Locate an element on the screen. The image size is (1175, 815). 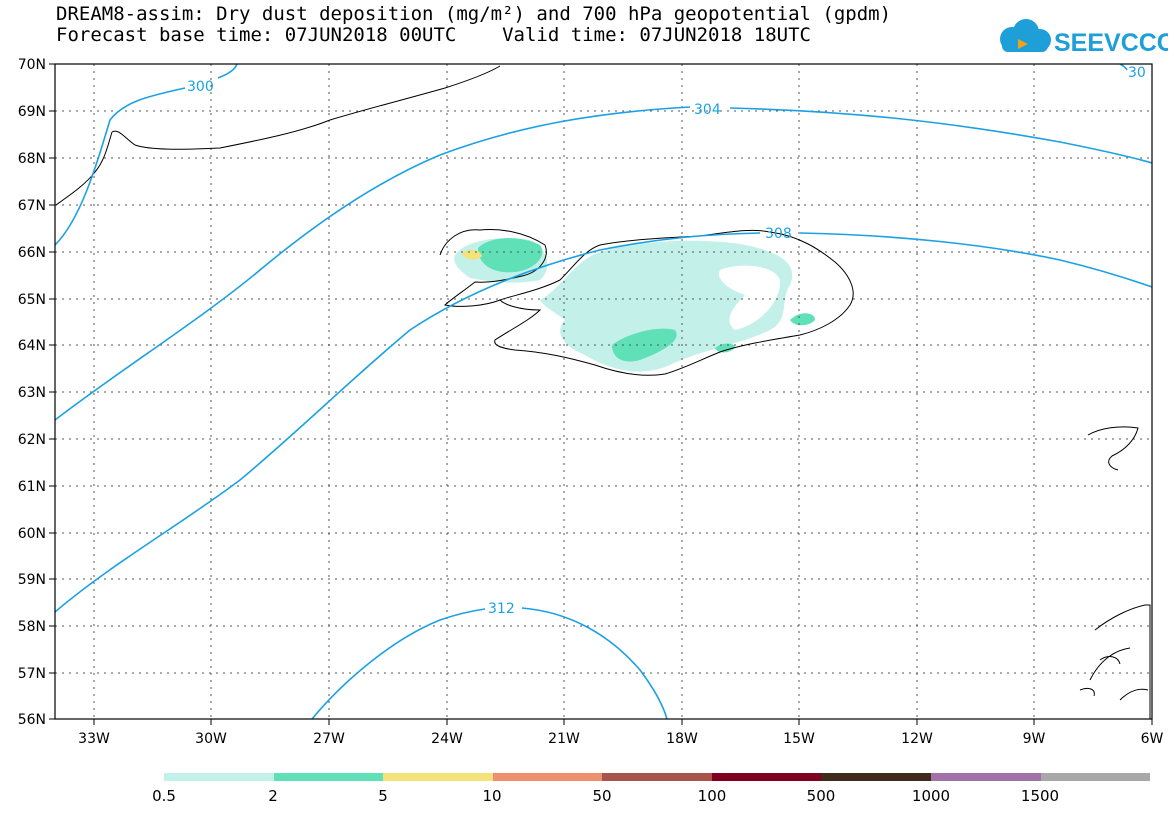
lat-label: 63N is located at coordinates (32, 393).